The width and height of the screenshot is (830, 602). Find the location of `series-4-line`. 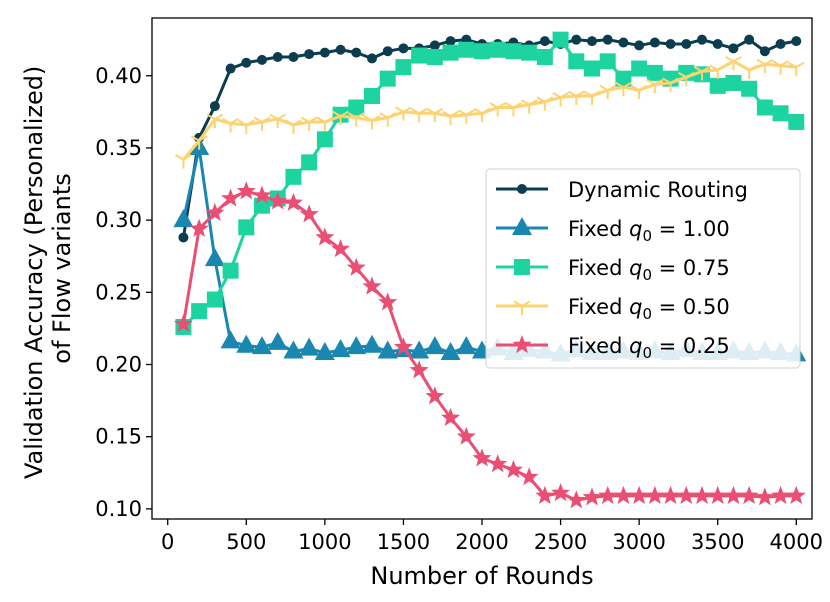

series-4-line is located at coordinates (489, 110).